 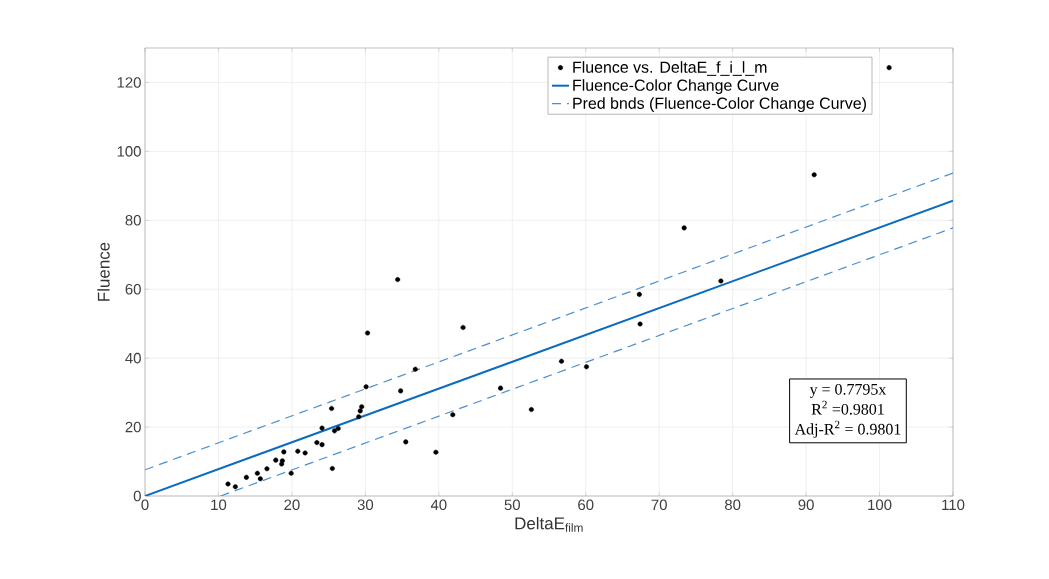 I want to click on legend-label: Fluence vs. DeltaE_f_i_l_m, so click(x=670, y=68).